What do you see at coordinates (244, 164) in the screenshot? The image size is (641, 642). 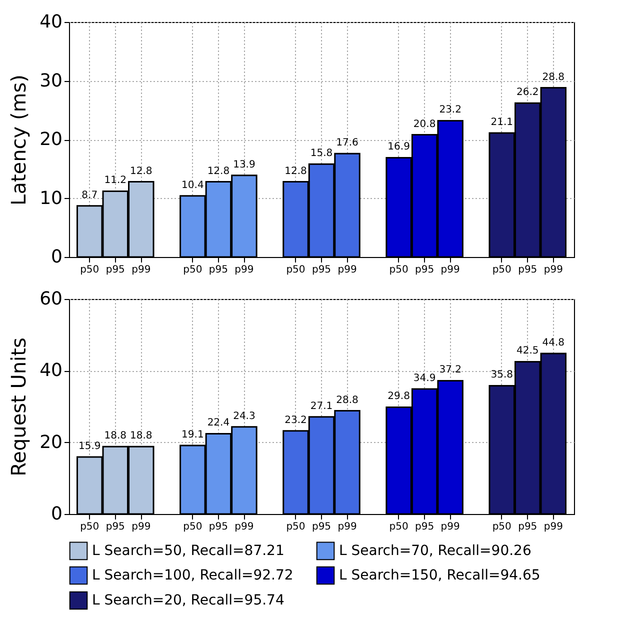 I see `data-label: 13.9` at bounding box center [244, 164].